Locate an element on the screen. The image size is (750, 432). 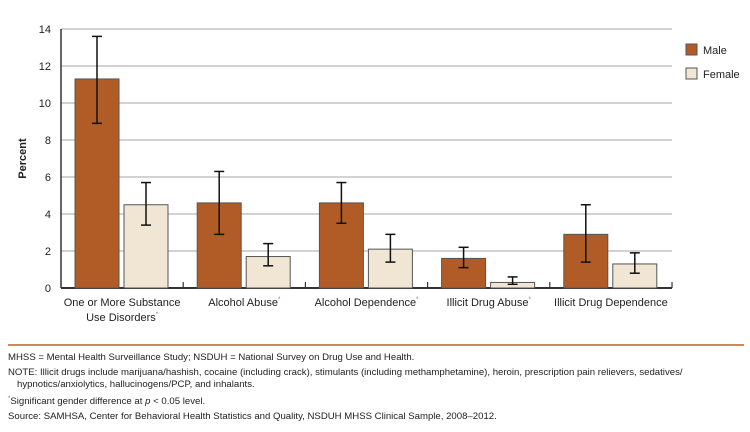
x-tick-label: Illicit Drug Dependence is located at coordinates (611, 303).